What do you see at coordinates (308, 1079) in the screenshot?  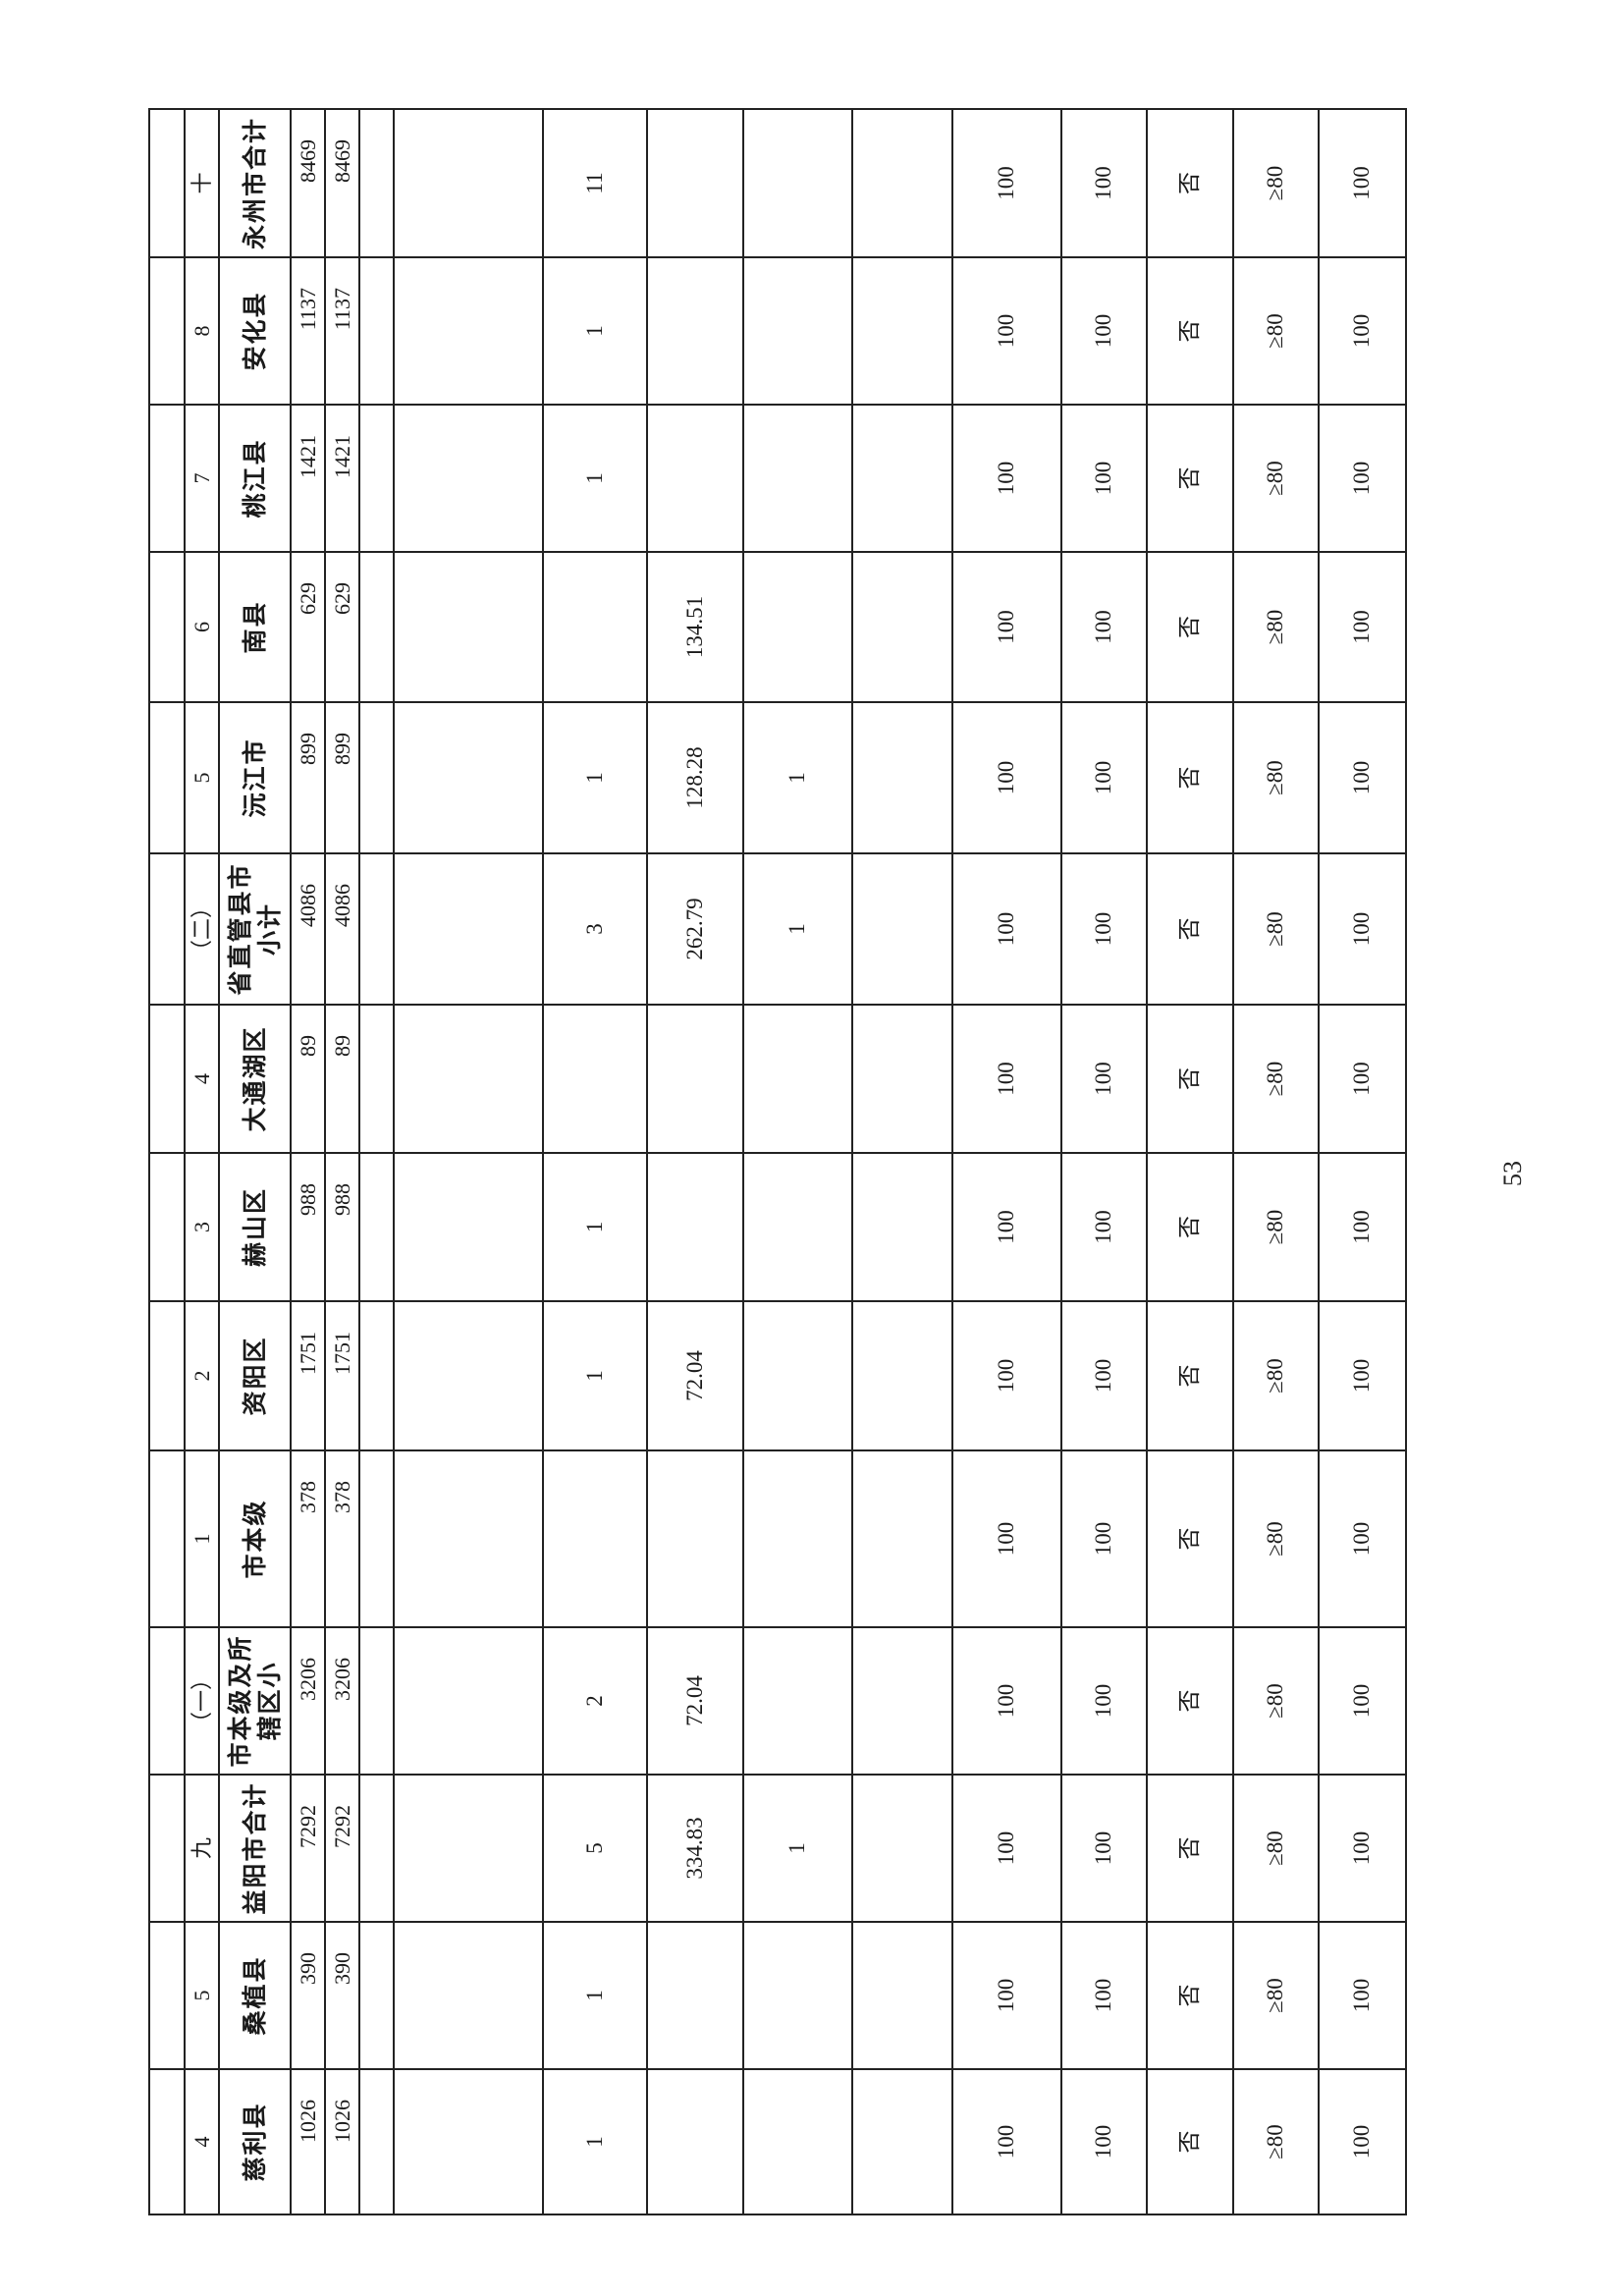 I see `cell-value-a: 89` at bounding box center [308, 1079].